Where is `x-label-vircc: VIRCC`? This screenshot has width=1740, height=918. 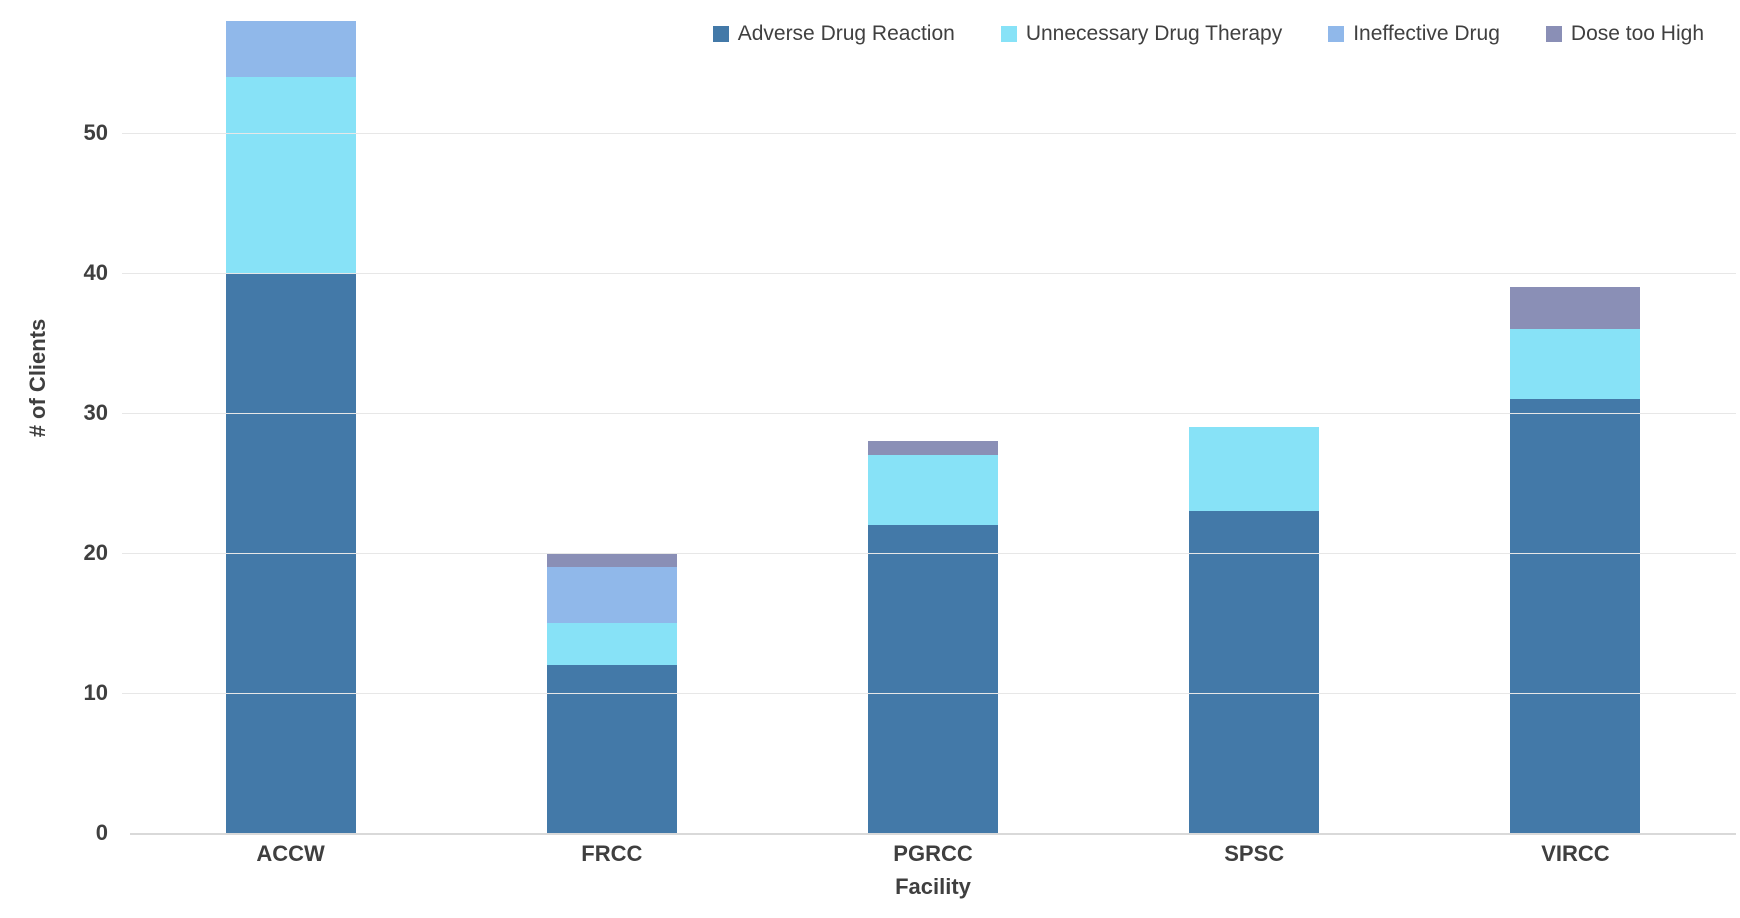 x-label-vircc: VIRCC is located at coordinates (1575, 853).